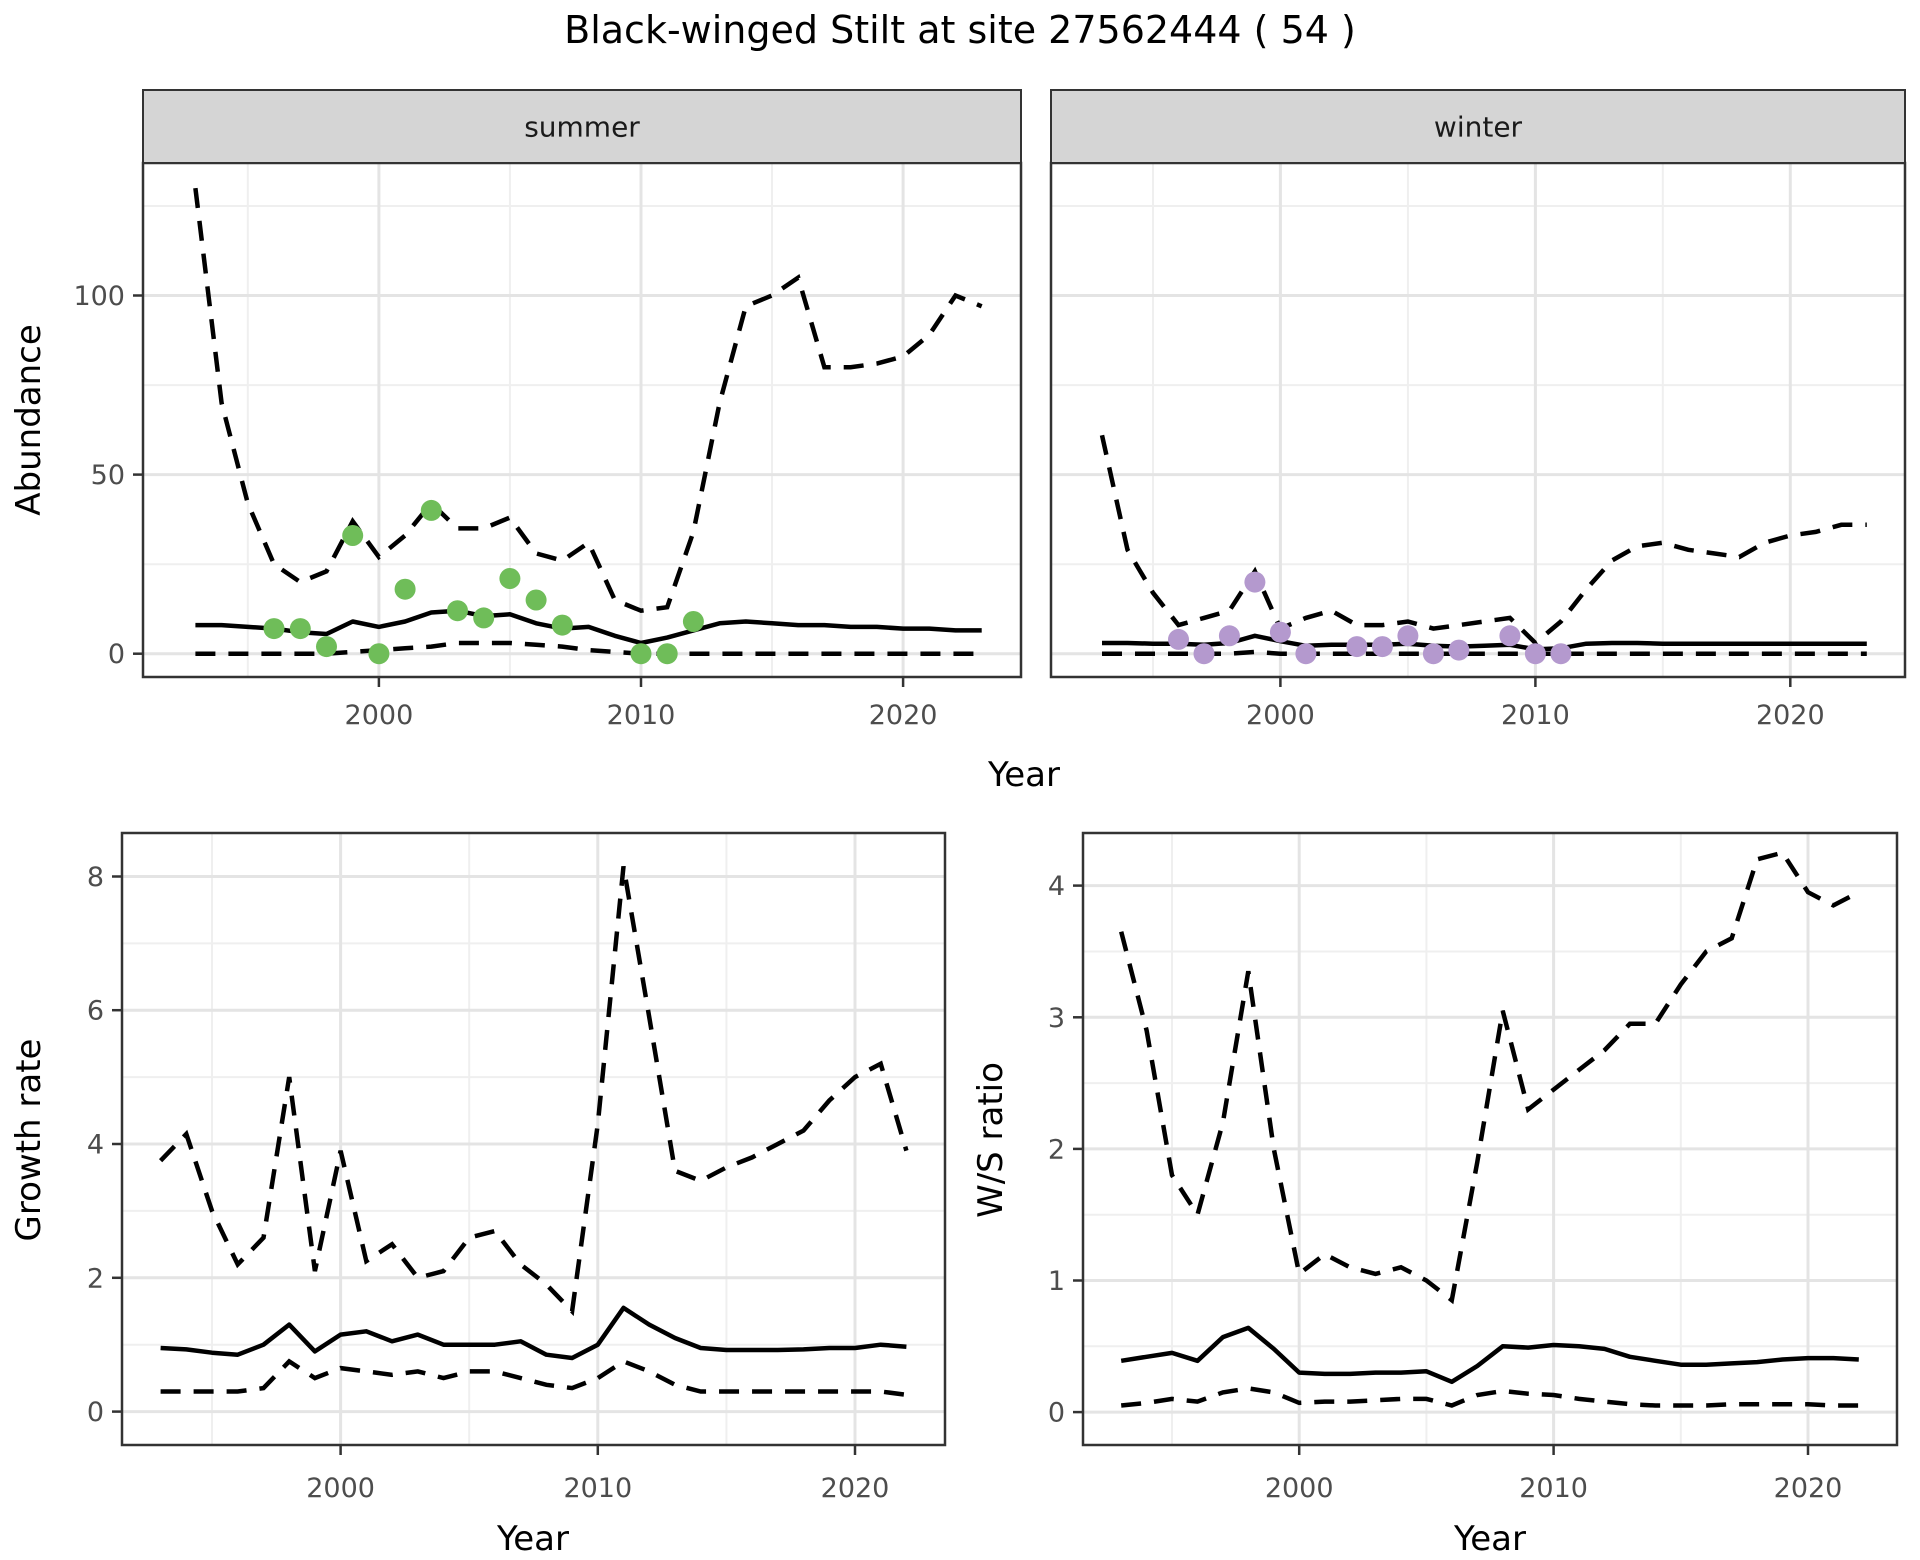 This screenshot has width=1920, height=1560. What do you see at coordinates (29, 1140) in the screenshot?
I see `y-axis-title-growth: Growth rate` at bounding box center [29, 1140].